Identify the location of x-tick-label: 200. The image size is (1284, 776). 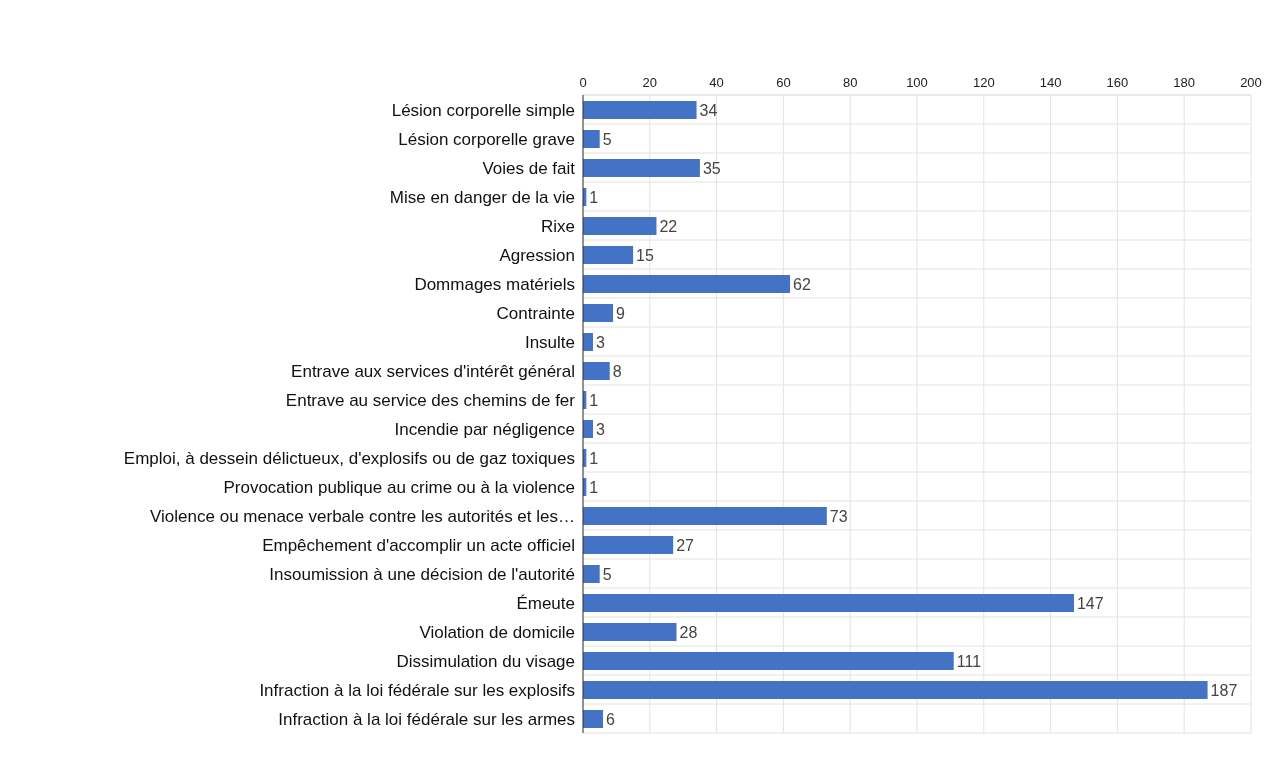
(1251, 82).